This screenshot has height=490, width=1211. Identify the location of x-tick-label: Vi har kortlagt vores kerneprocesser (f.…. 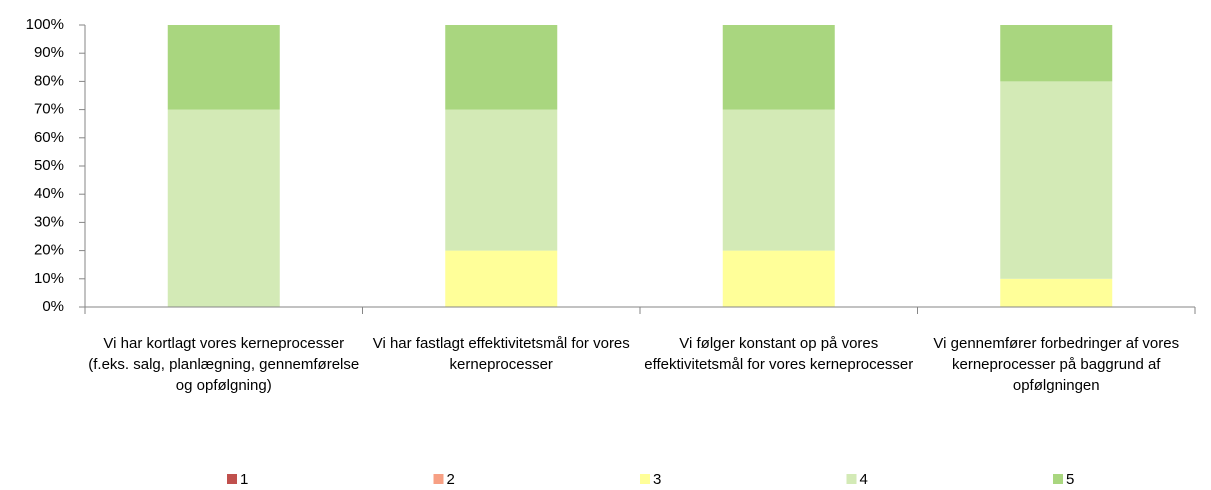
(224, 364).